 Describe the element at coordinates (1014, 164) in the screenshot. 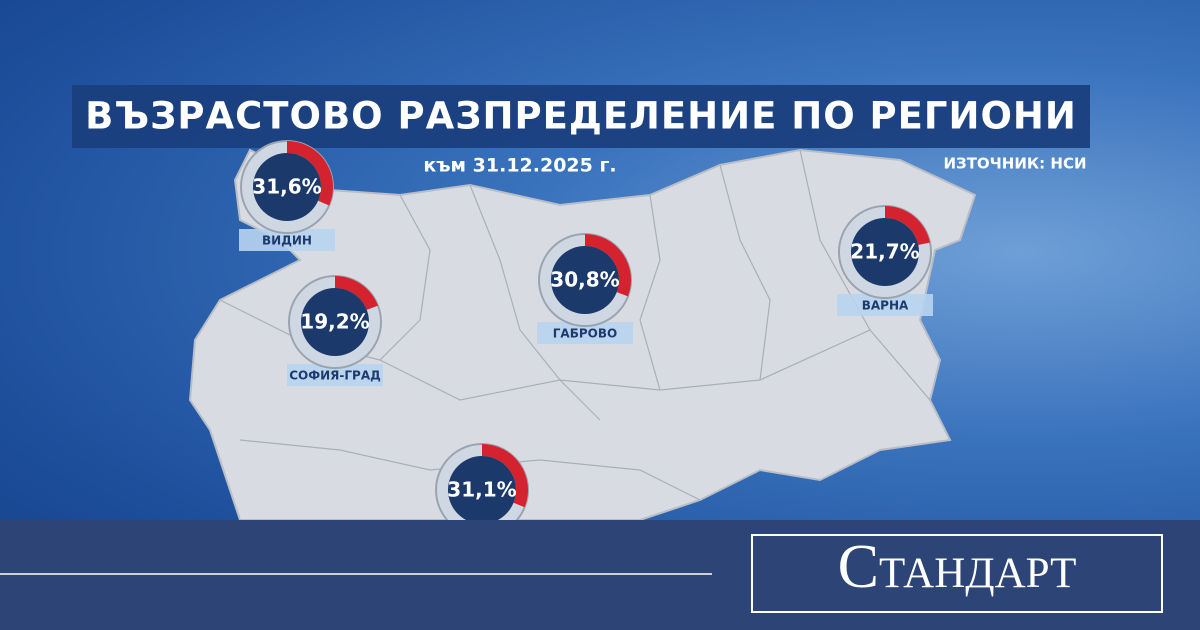

I see `source: ИЗТОЧНИК: НСИ` at that location.